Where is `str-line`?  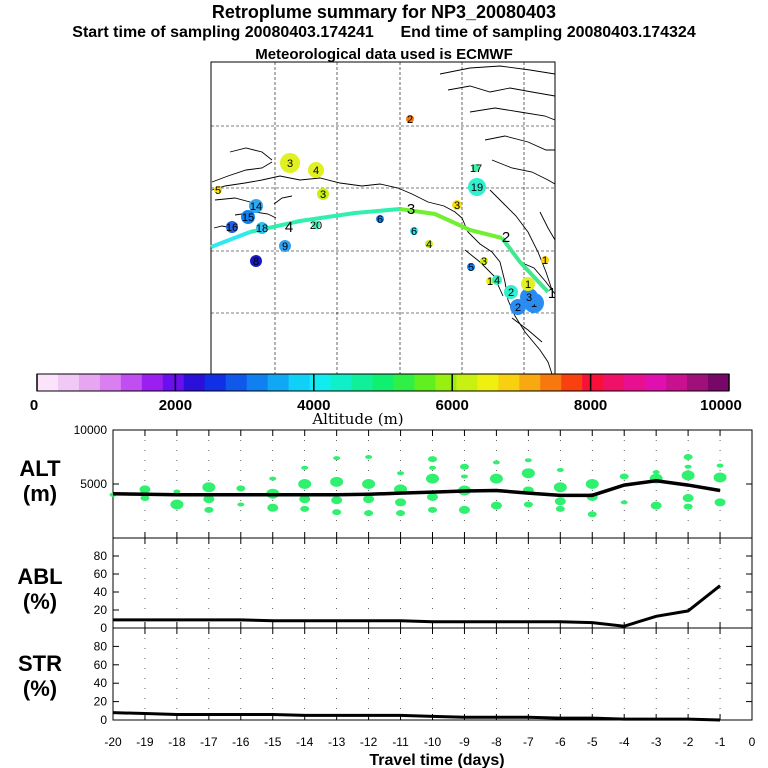
str-line is located at coordinates (416, 716).